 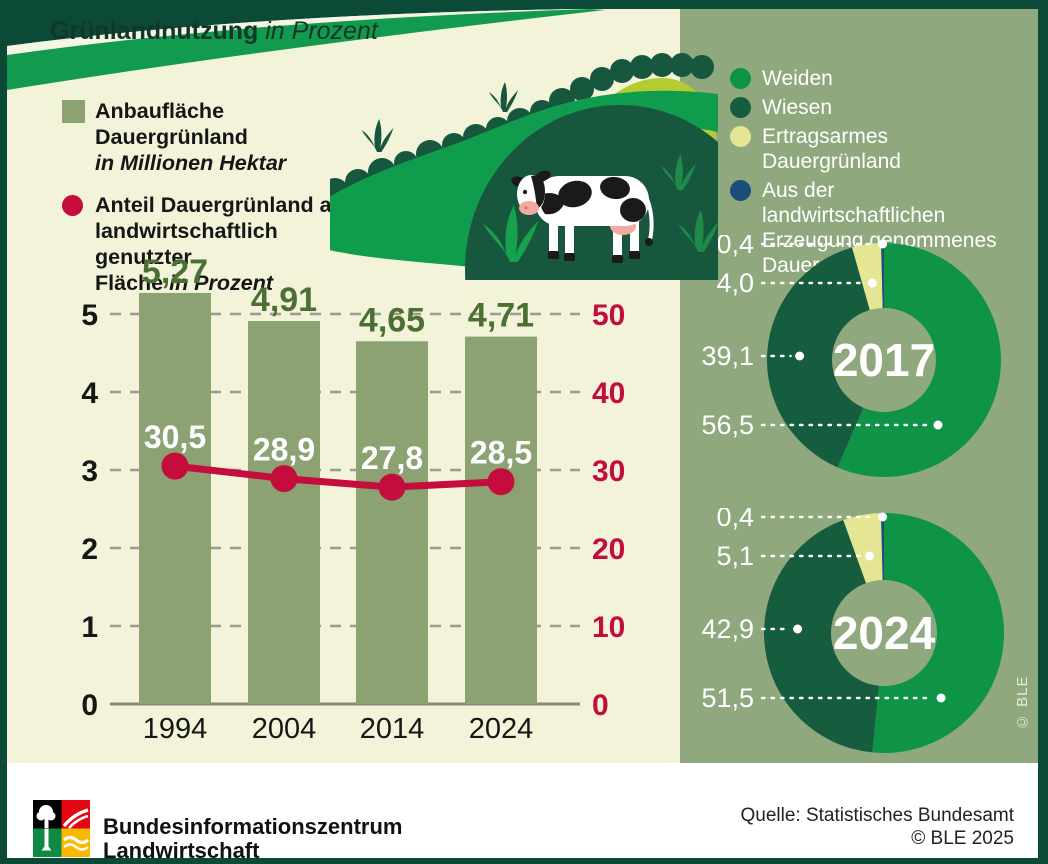 What do you see at coordinates (727, 698) in the screenshot?
I see `donut-slice-value: 51,5` at bounding box center [727, 698].